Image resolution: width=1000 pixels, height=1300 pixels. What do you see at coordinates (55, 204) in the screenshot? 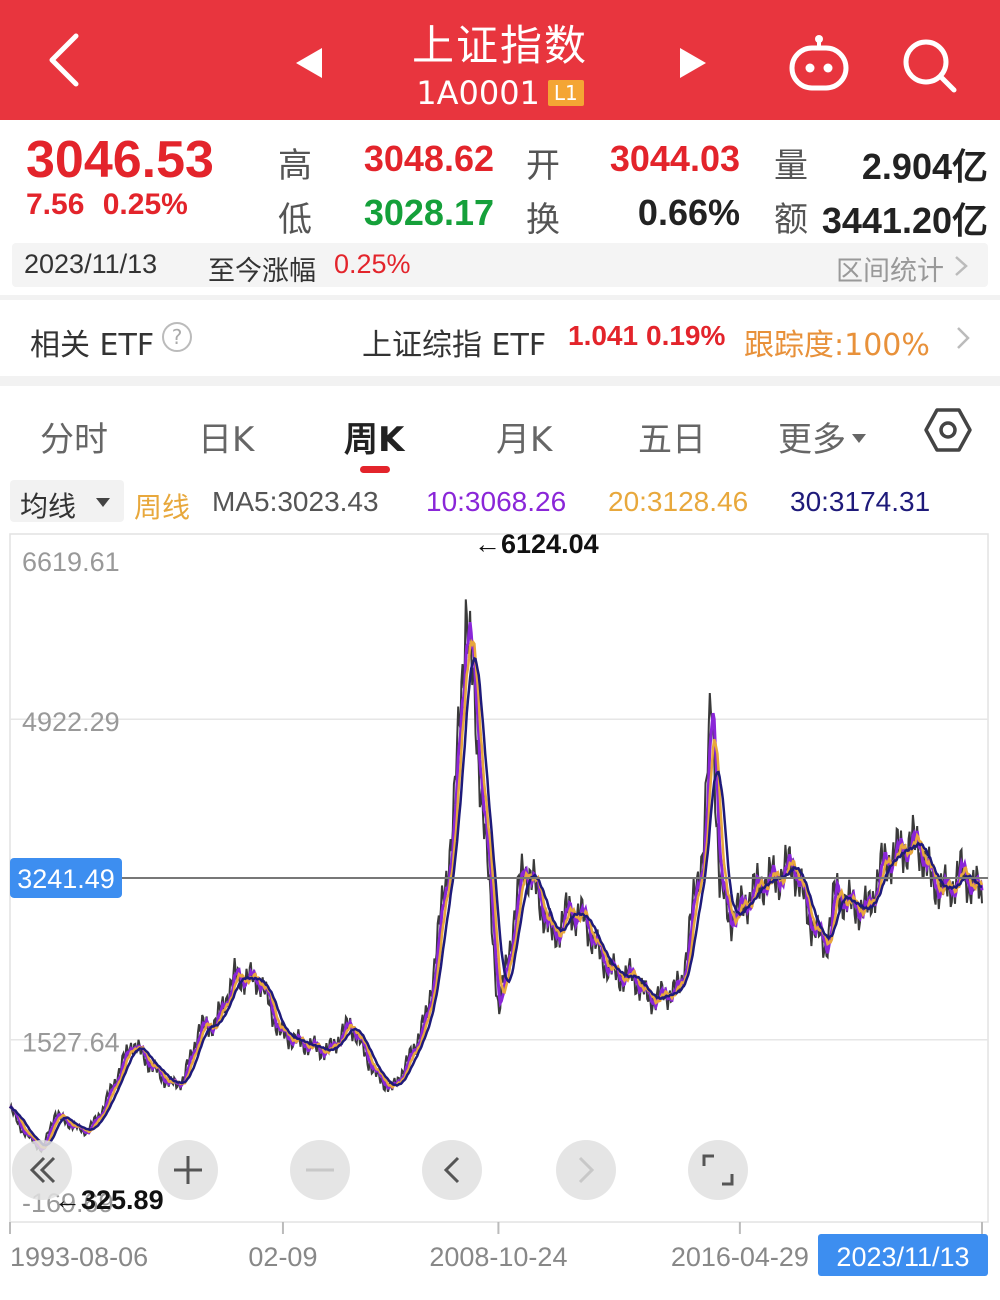
I see `change-value: 7.56` at bounding box center [55, 204].